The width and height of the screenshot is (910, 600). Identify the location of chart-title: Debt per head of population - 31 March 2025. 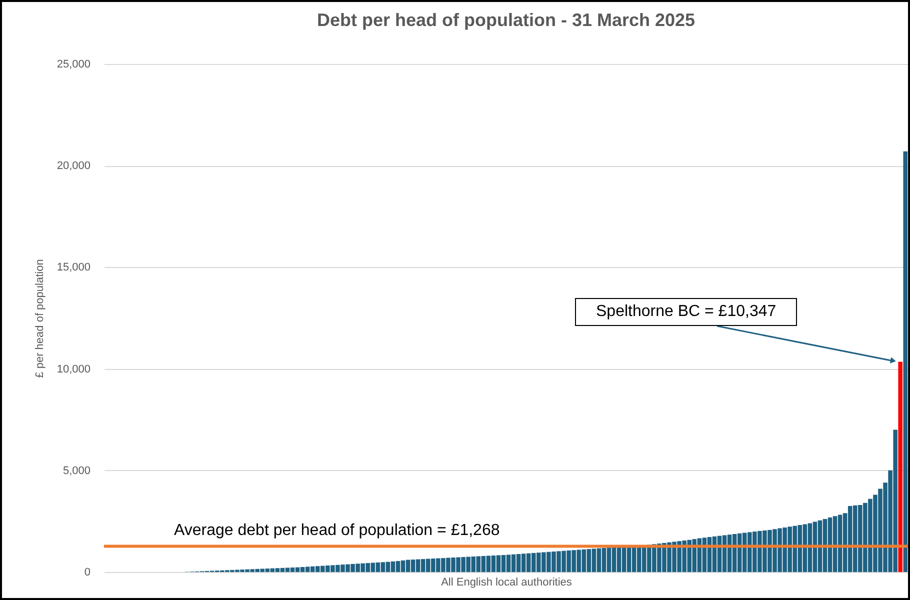
(506, 20).